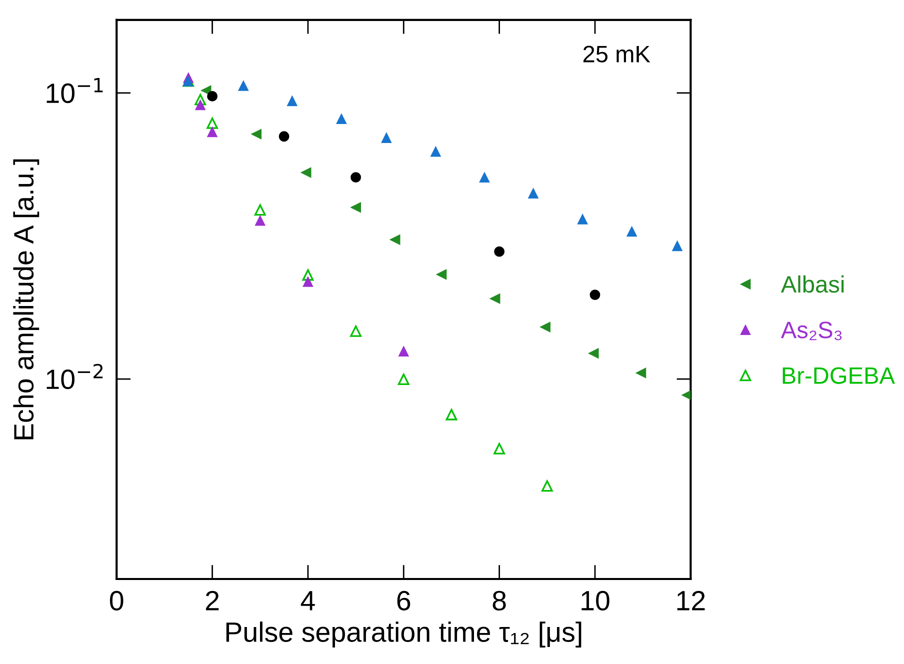  I want to click on legend-label: Br-DGEBA, so click(838, 375).